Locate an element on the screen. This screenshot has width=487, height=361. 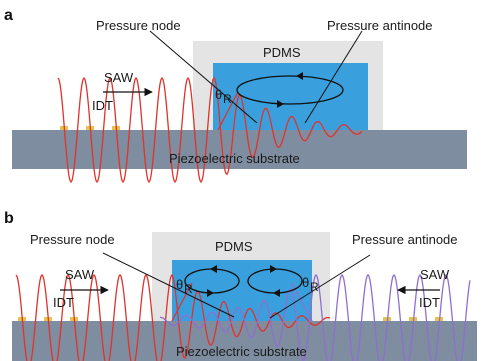
saw-label-a: SAW is located at coordinates (119, 77).